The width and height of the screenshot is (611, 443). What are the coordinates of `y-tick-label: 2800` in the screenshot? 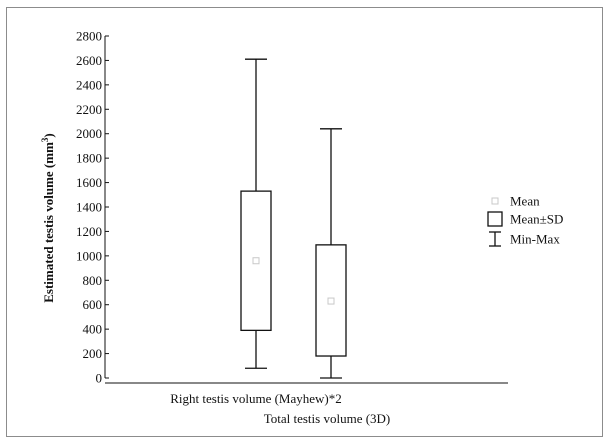 It's located at (89, 36).